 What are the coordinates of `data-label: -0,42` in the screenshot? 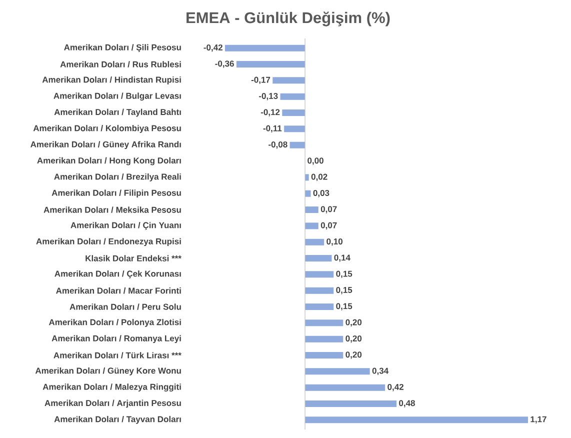 It's located at (213, 48).